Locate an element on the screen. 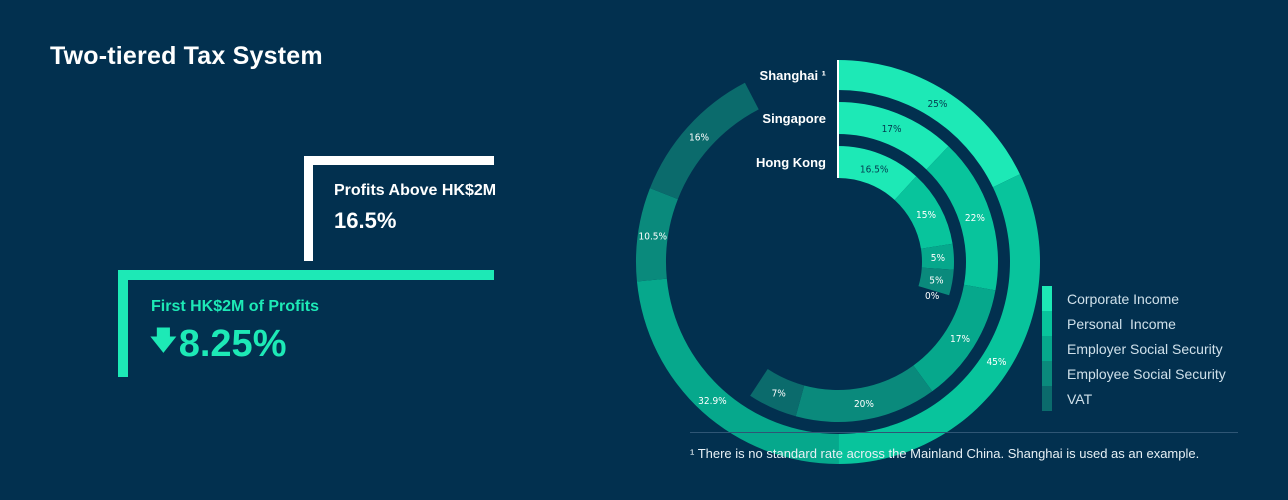 Image resolution: width=1288 pixels, height=500 pixels. legend-item-employee: Employee Social Security is located at coordinates (1134, 373).